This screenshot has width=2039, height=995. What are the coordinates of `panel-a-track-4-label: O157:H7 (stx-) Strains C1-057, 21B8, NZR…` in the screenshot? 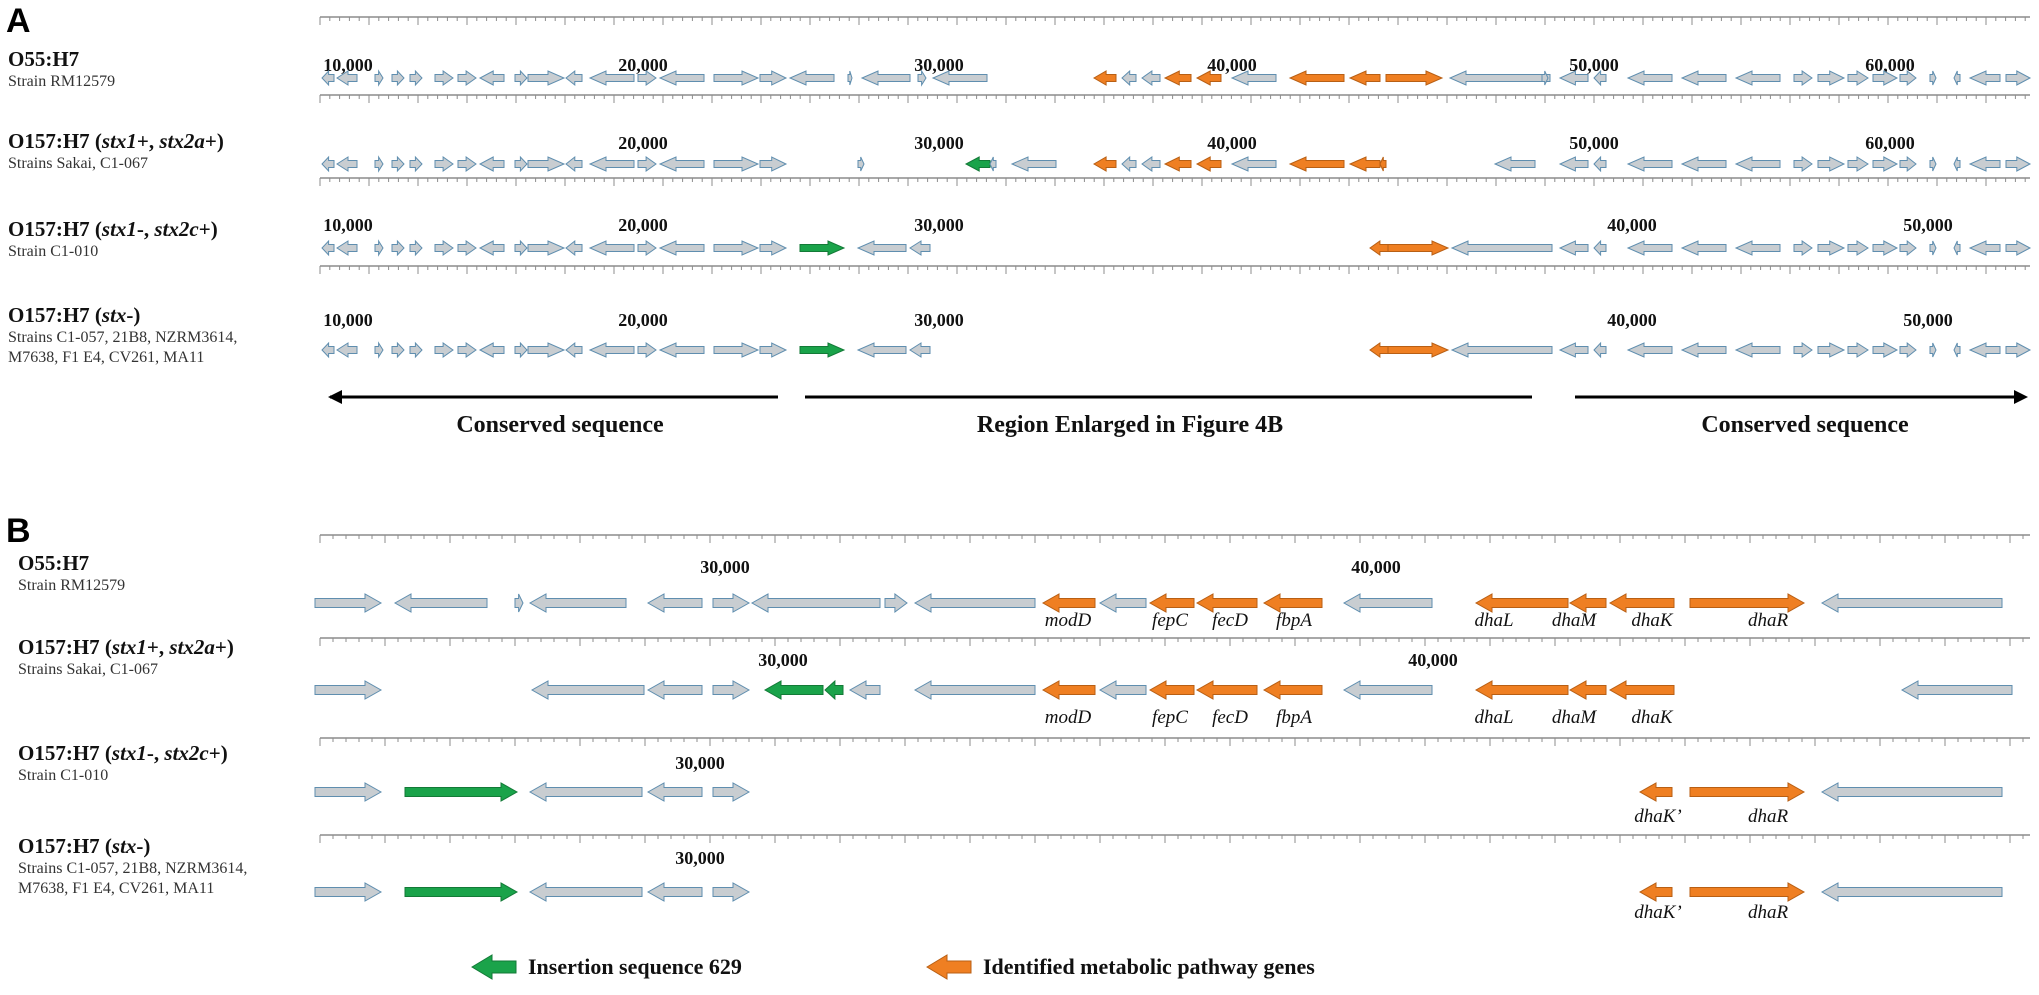 It's located at (143, 335).